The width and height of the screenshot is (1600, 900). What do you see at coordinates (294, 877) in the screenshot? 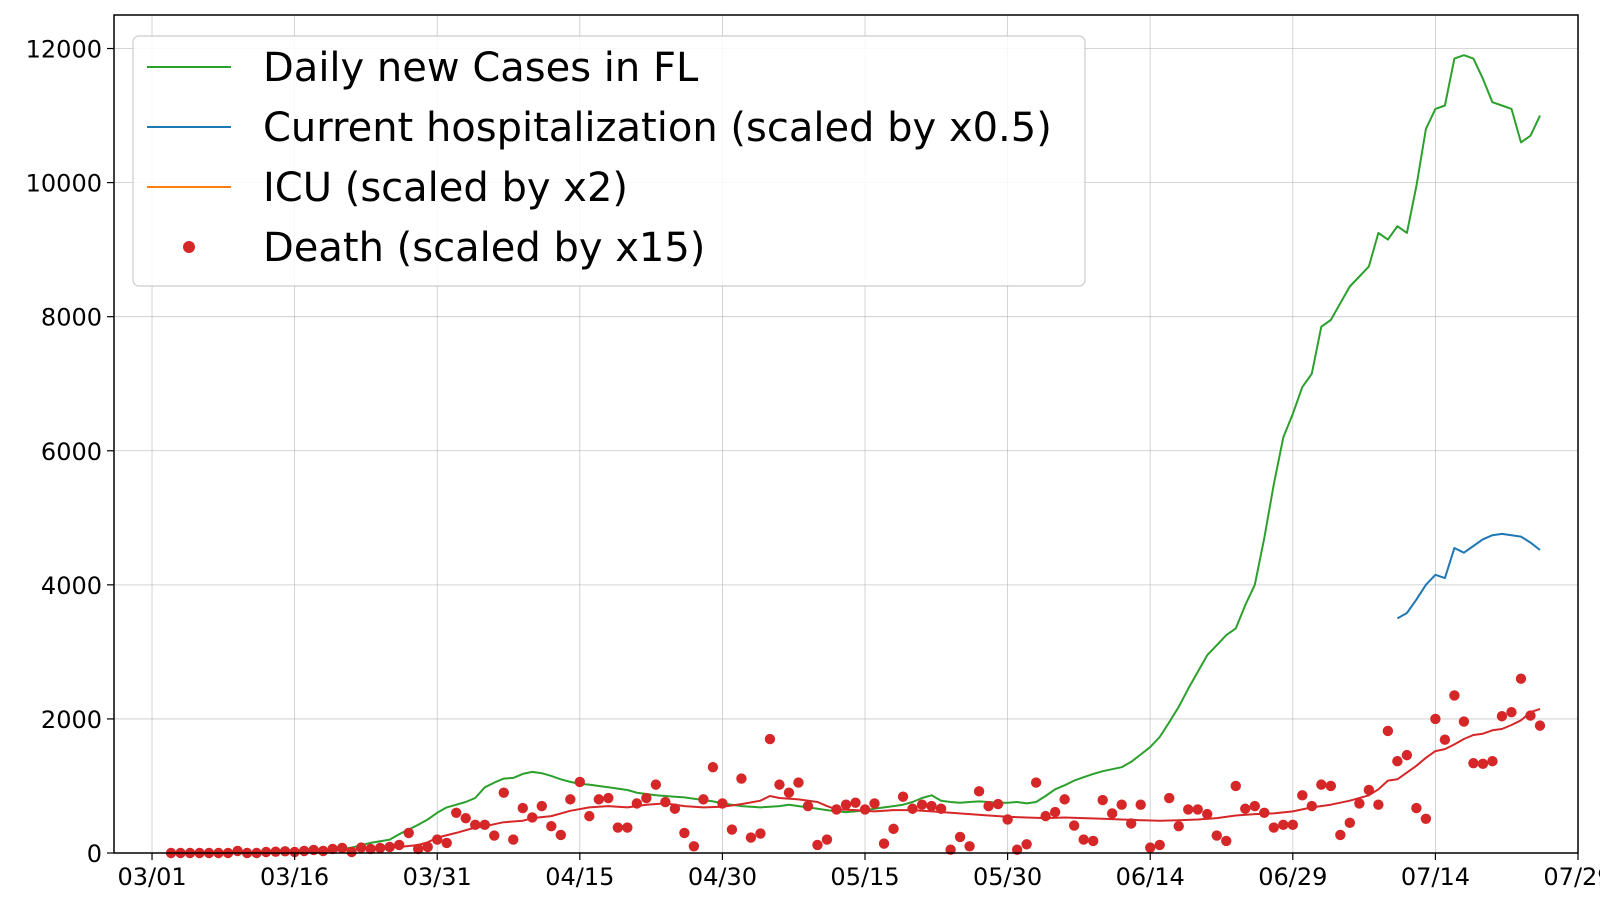
I see `x-tick-label: 03/16` at bounding box center [294, 877].